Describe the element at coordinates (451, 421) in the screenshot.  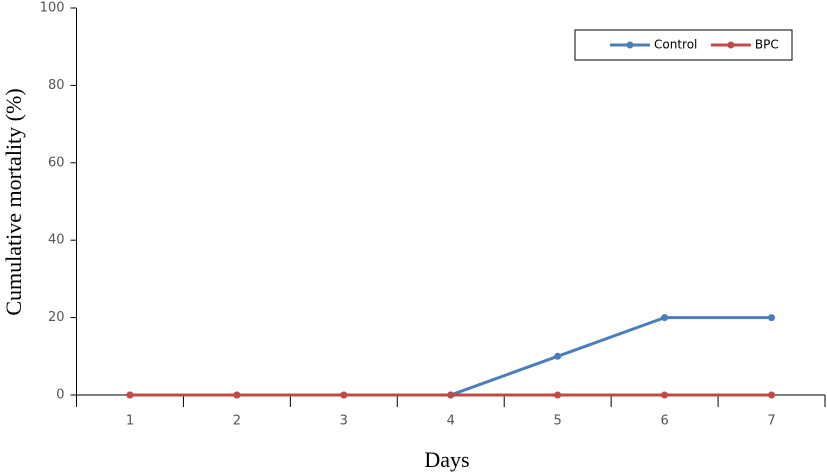
I see `x-tick-label: 4` at that location.